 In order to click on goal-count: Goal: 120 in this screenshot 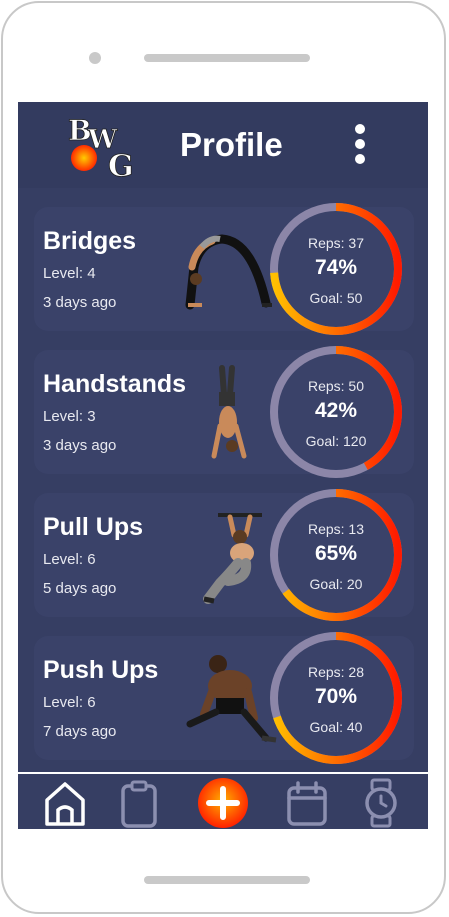, I will do `click(336, 441)`.